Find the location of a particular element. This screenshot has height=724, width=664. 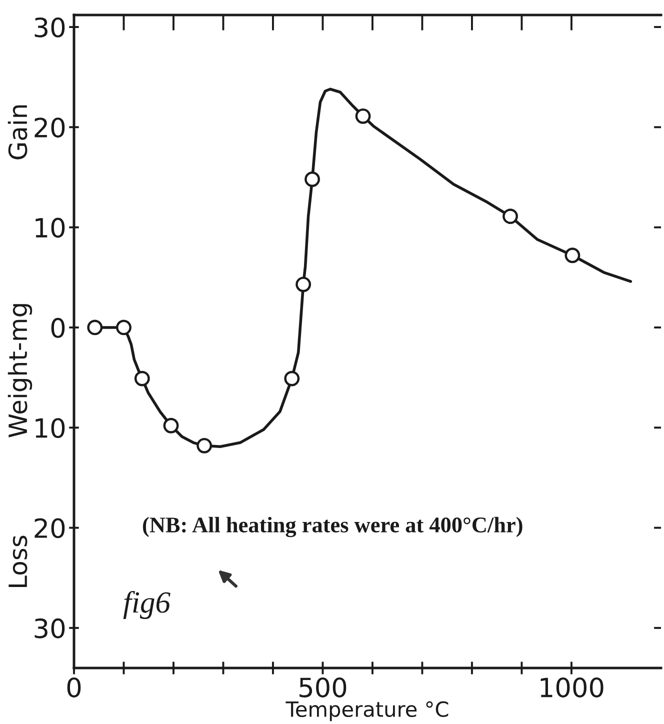

x-tick-label: 1000 is located at coordinates (572, 687).